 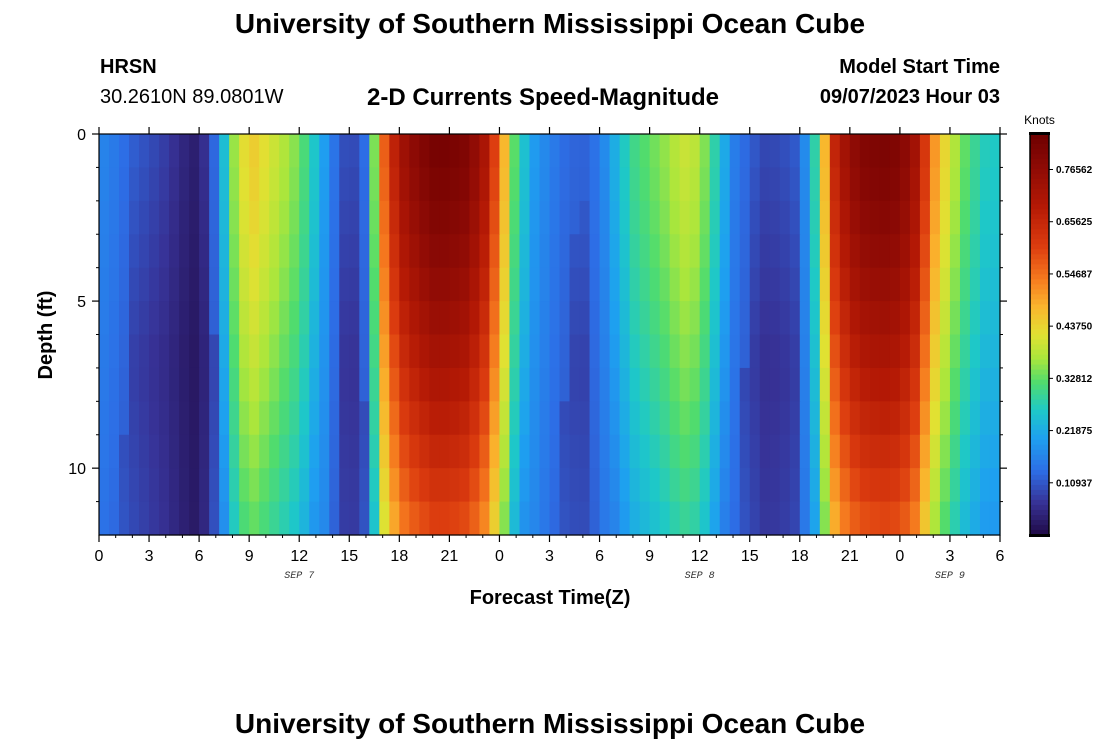 I want to click on chart-subtitle: 2-D Currents Speed-Magnitude, so click(x=543, y=97).